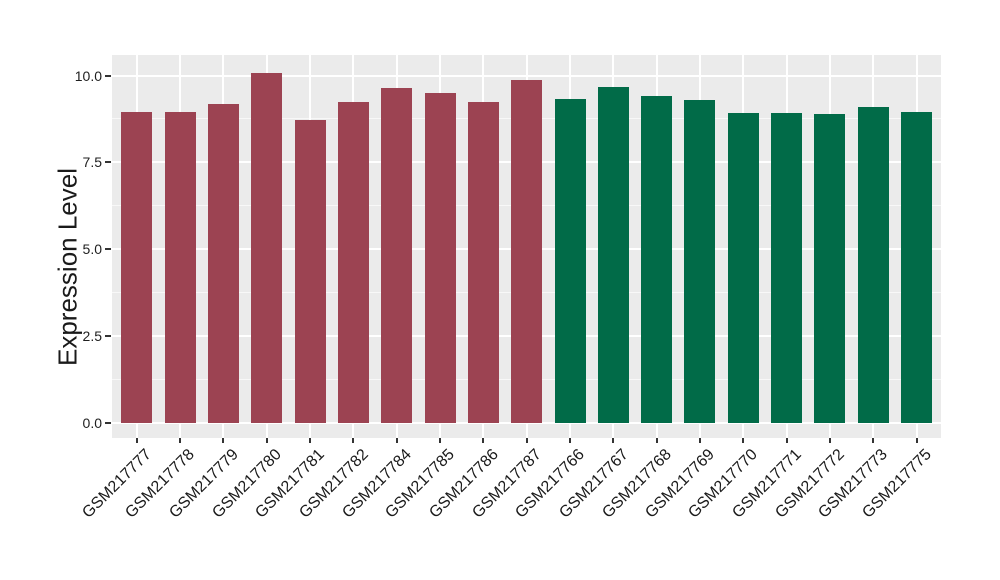  Describe the element at coordinates (613, 254) in the screenshot. I see `bar-GSM217767` at that location.